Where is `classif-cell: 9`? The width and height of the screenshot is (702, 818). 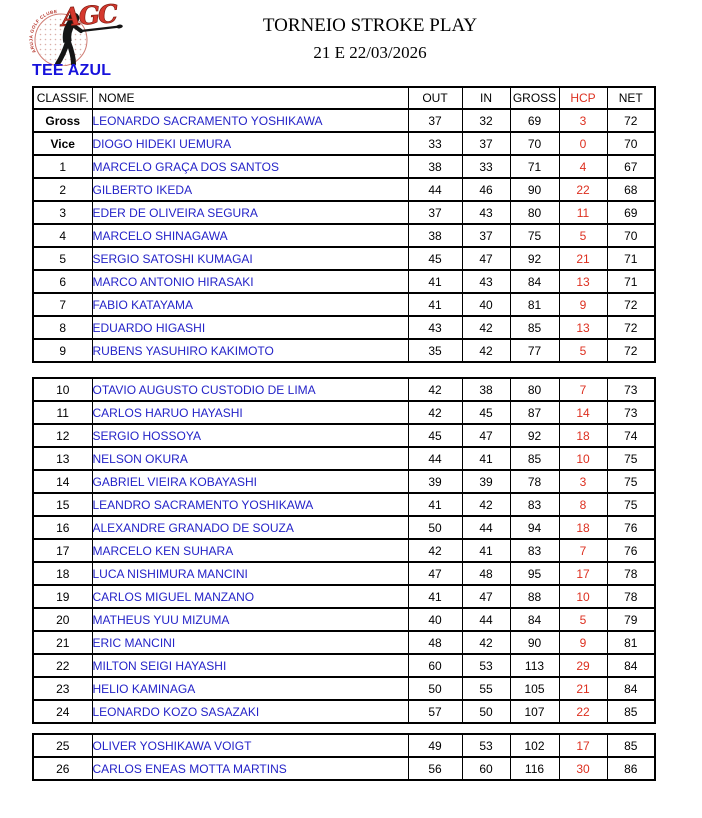 classif-cell: 9 is located at coordinates (62, 350).